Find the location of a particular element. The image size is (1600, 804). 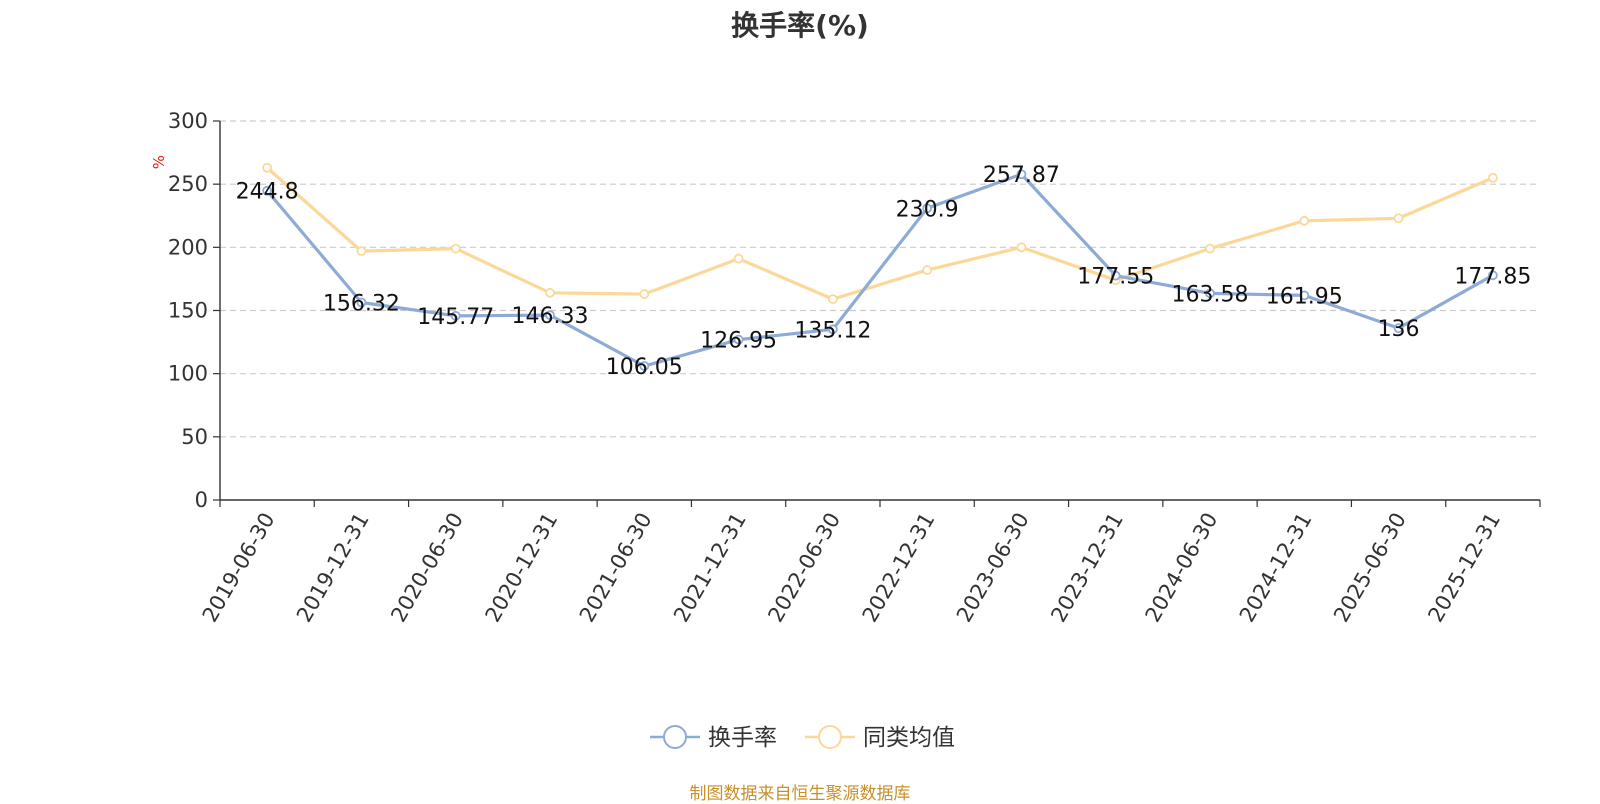

source-note: 制图数据来自恒生聚源数据库 is located at coordinates (800, 794).